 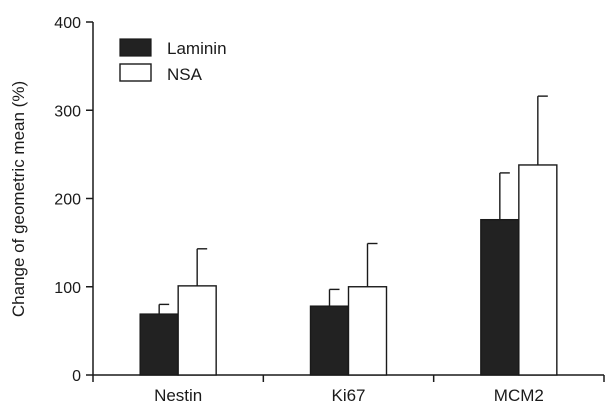 What do you see at coordinates (500, 297) in the screenshot?
I see `bar-laminin-mcm2` at bounding box center [500, 297].